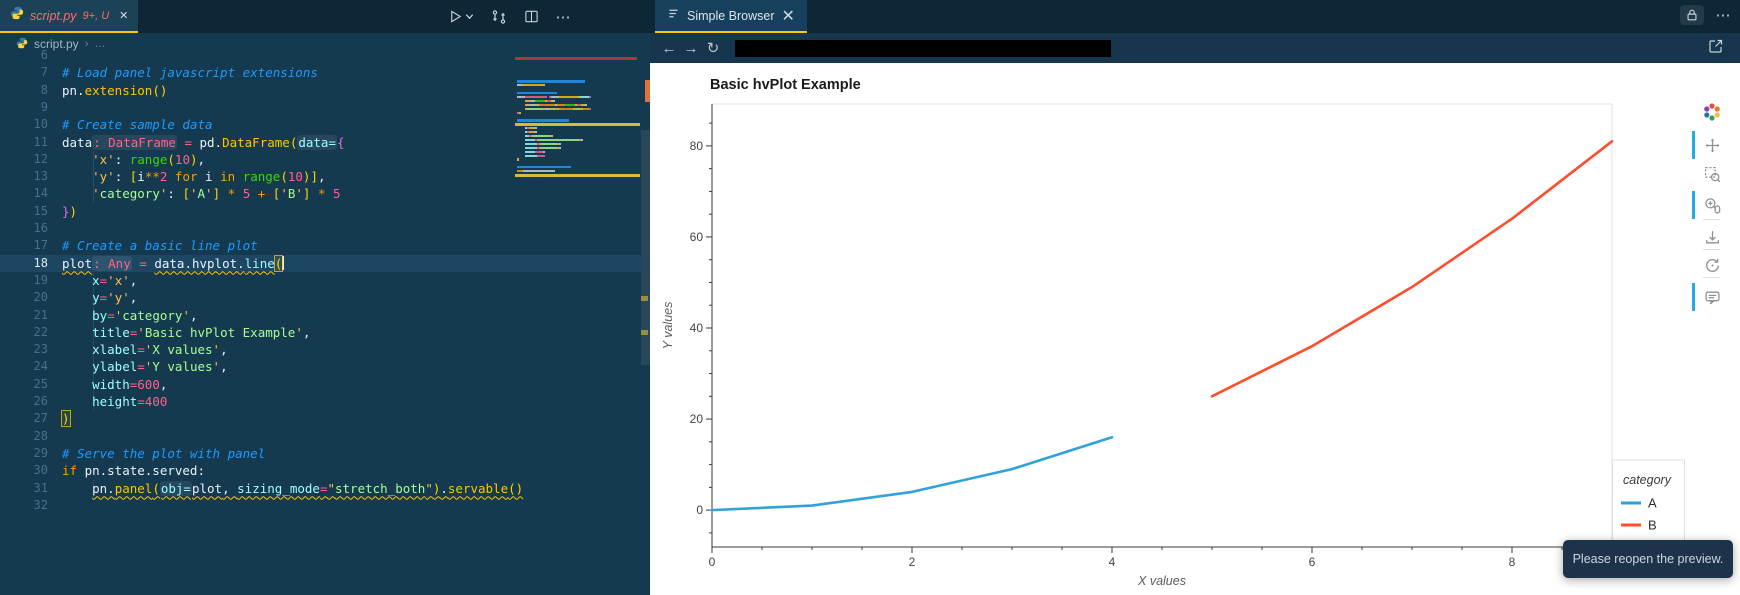 The width and height of the screenshot is (1740, 595). I want to click on tab-title: Simple Browser, so click(731, 15).